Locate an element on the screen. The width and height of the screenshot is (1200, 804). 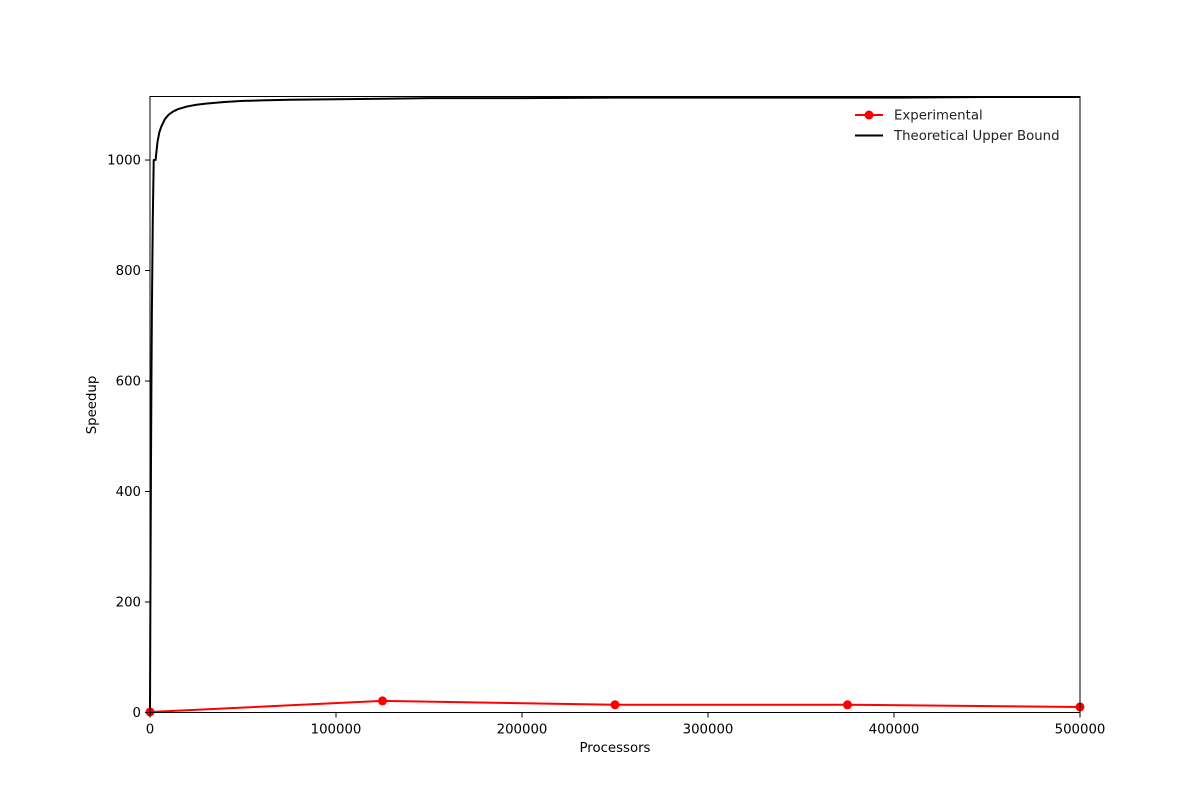
legend-experimental-label: Experimental is located at coordinates (938, 116).